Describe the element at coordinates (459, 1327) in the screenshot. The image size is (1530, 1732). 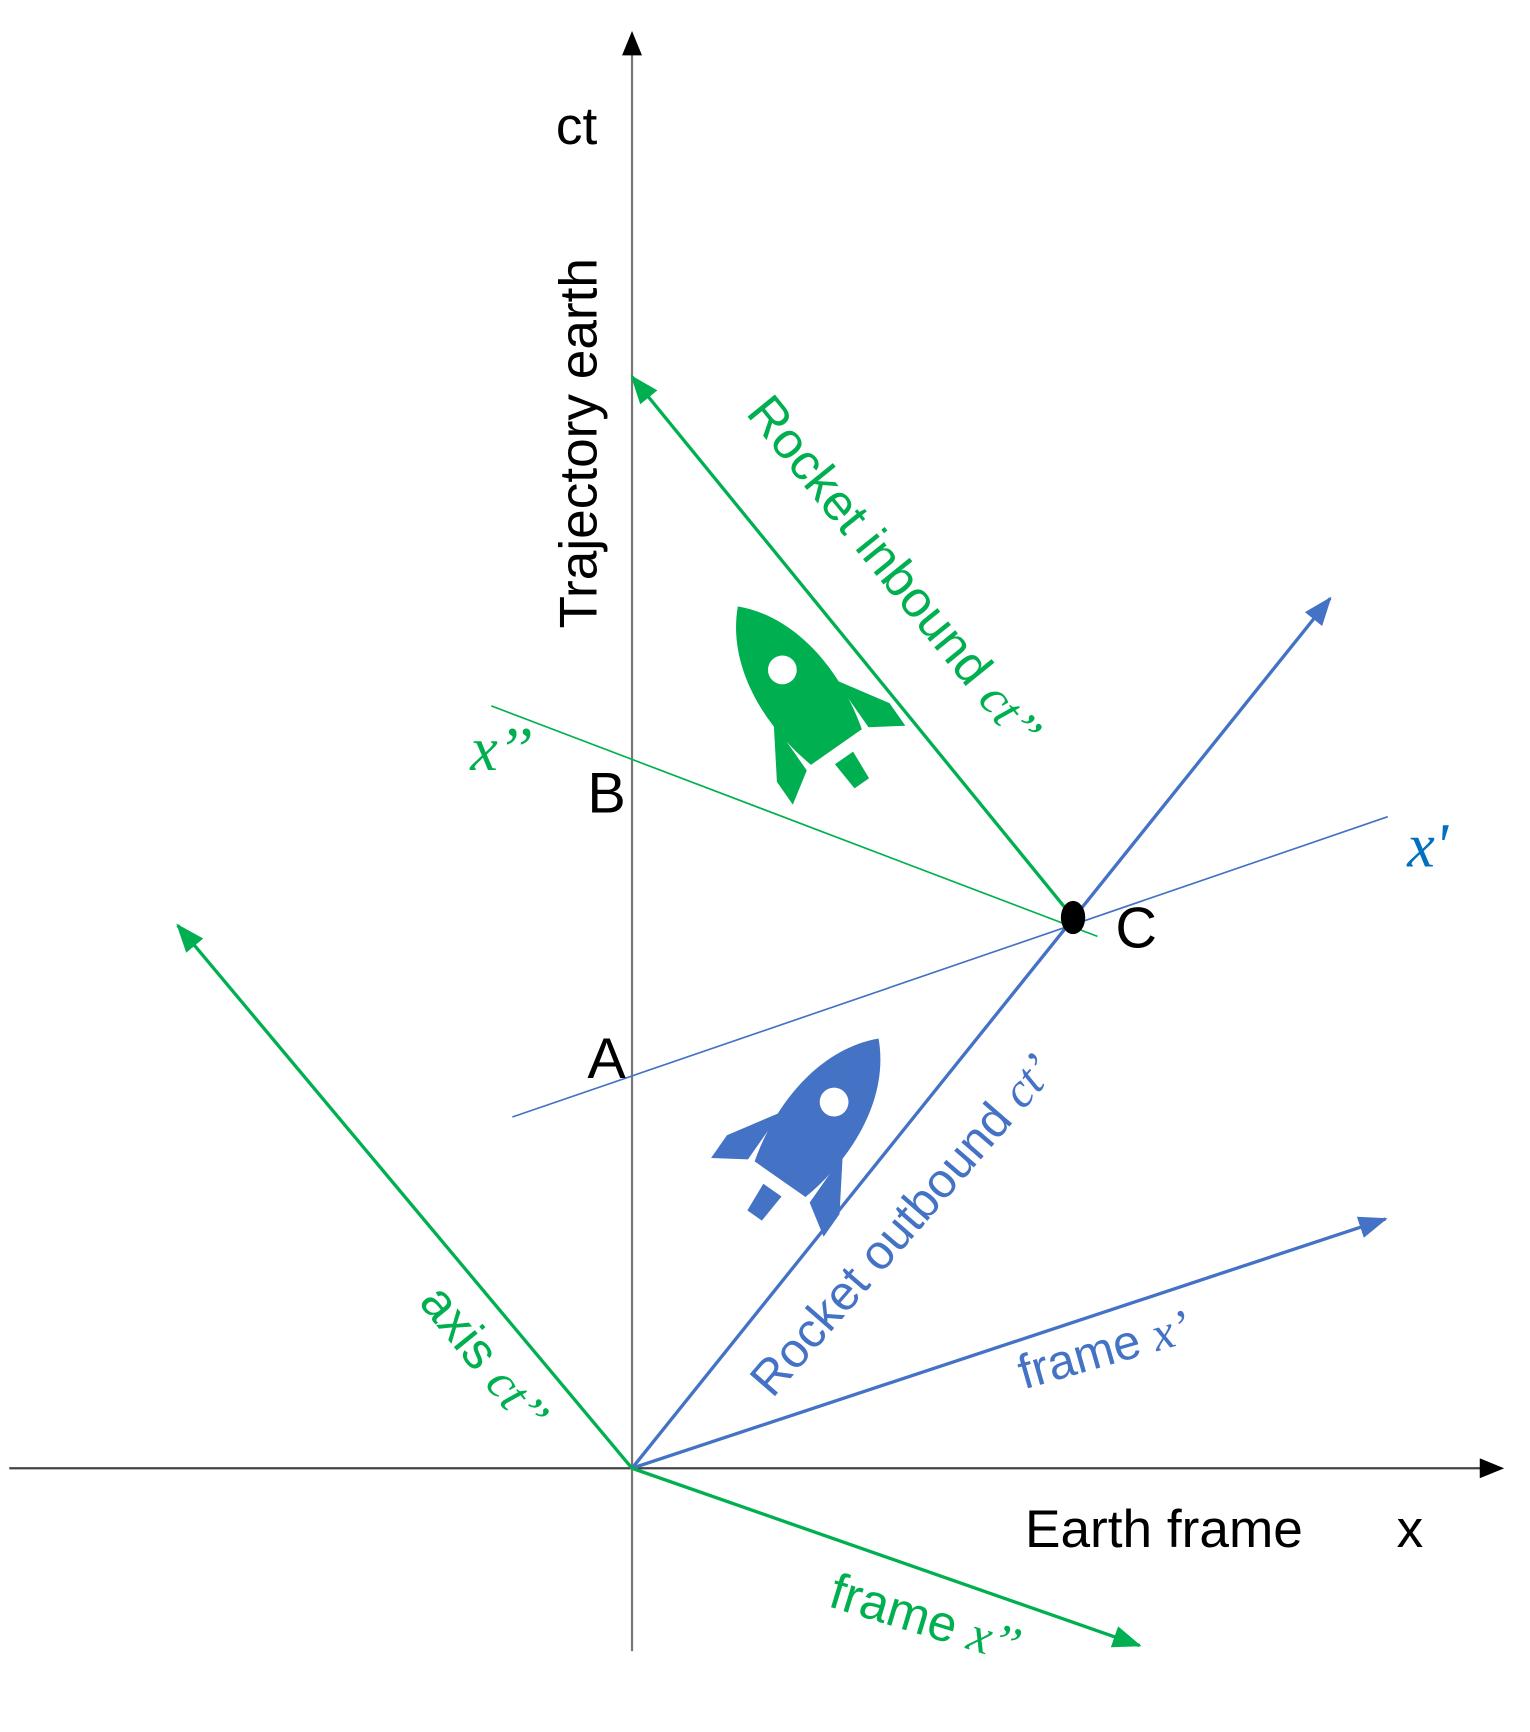
I see `axis-text: axis` at that location.